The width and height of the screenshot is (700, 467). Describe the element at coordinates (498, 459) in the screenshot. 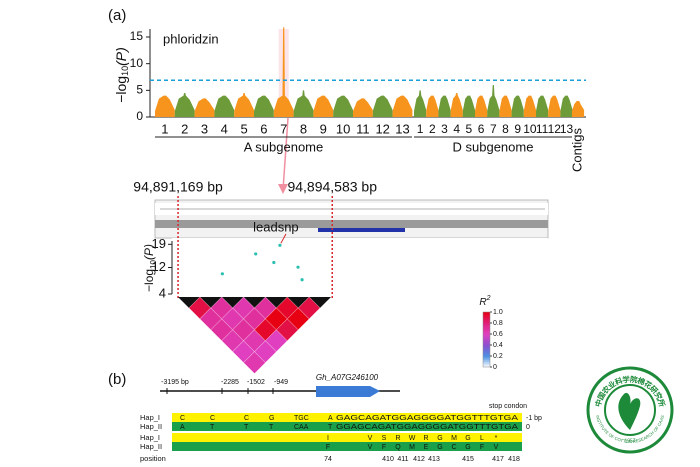

I see `aa-position: 417` at that location.